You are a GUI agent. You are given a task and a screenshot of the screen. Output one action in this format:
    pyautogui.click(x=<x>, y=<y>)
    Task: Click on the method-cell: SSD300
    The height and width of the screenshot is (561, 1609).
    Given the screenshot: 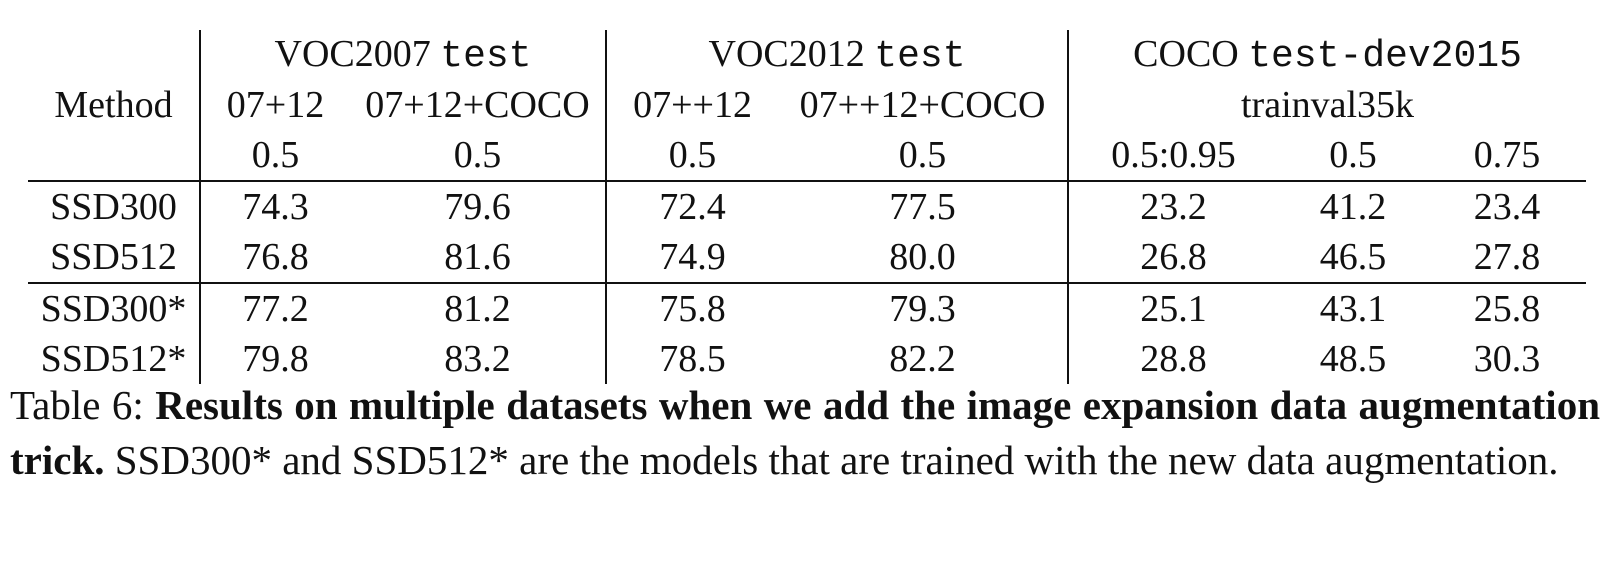 What is the action you would take?
    pyautogui.click(x=114, y=206)
    